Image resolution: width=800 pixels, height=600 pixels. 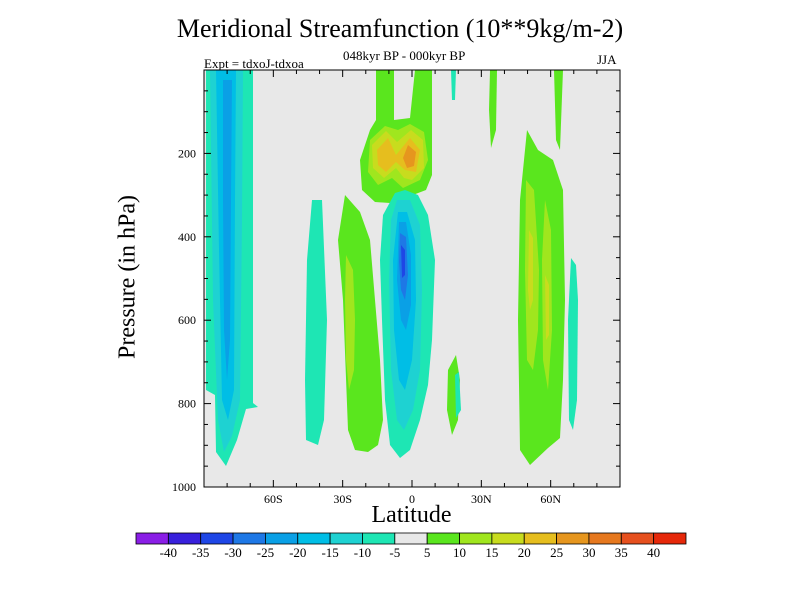 What do you see at coordinates (254, 63) in the screenshot?
I see `experiment-label: Expt = tdxoJ-tdxoa` at bounding box center [254, 63].